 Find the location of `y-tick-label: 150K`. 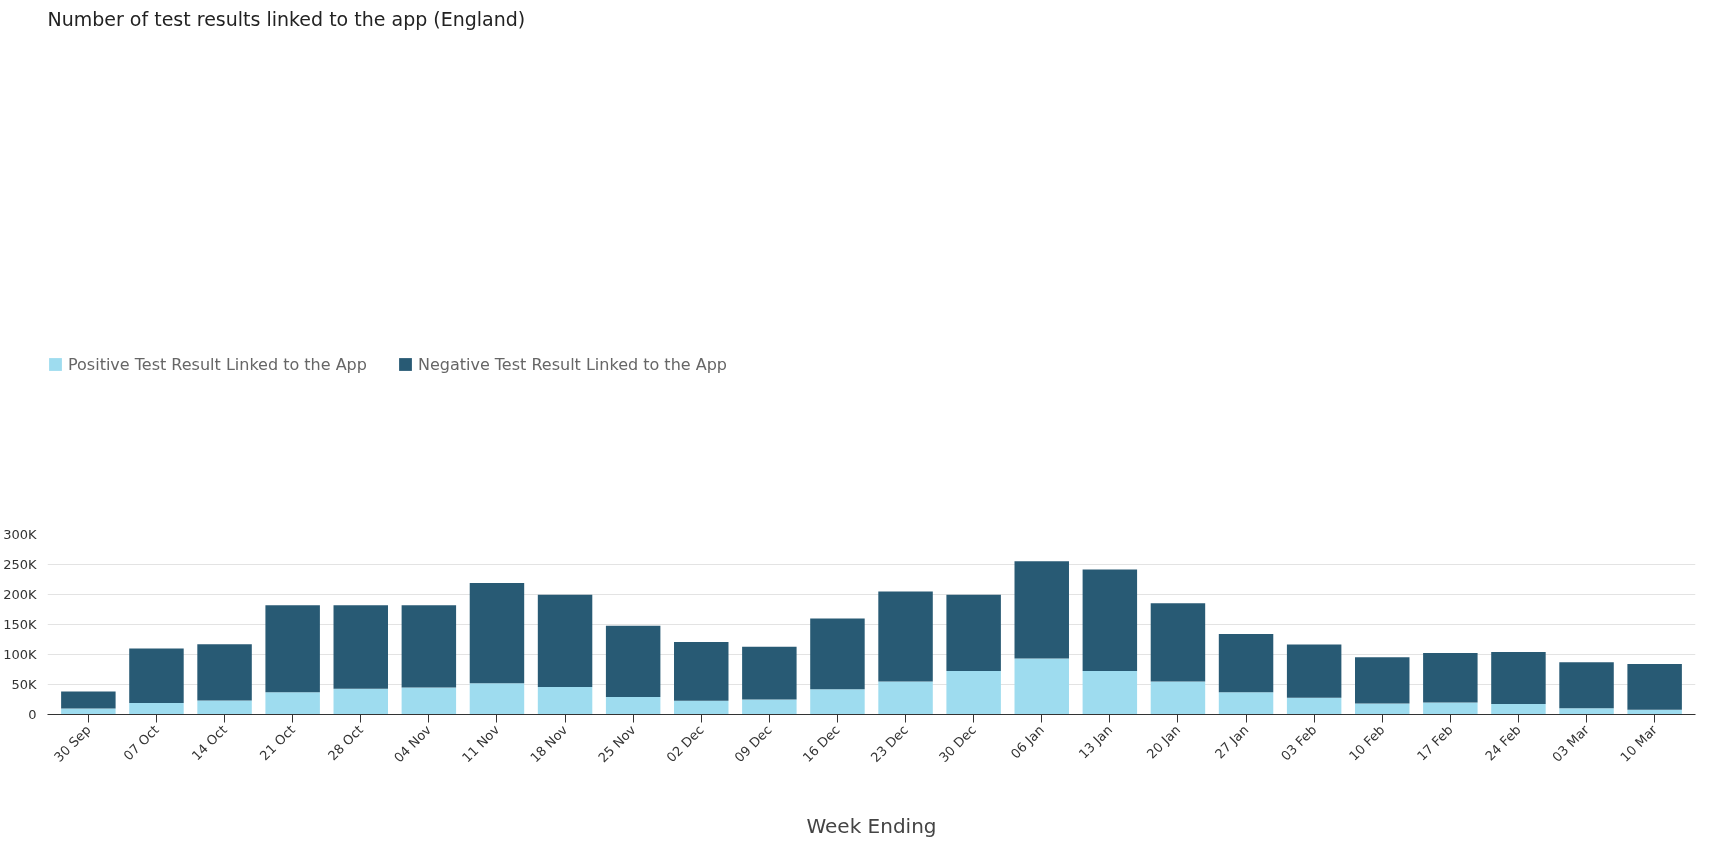

y-tick-label: 150K is located at coordinates (20, 624).